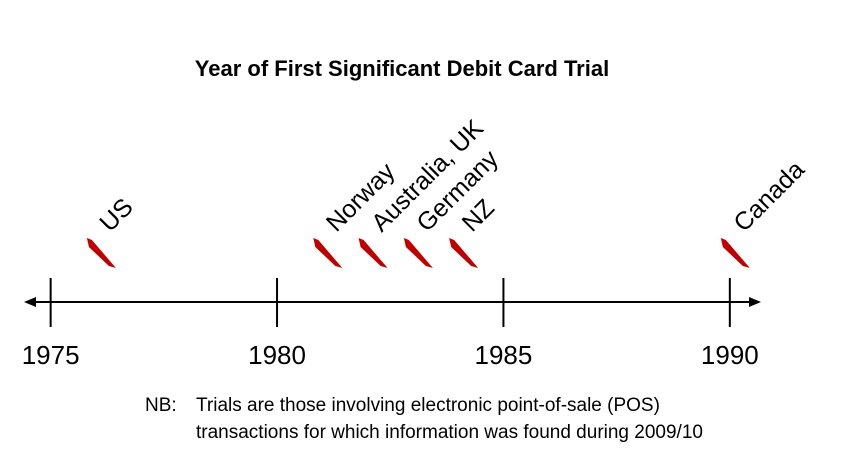  I want to click on event-label: Canada, so click(769, 196).